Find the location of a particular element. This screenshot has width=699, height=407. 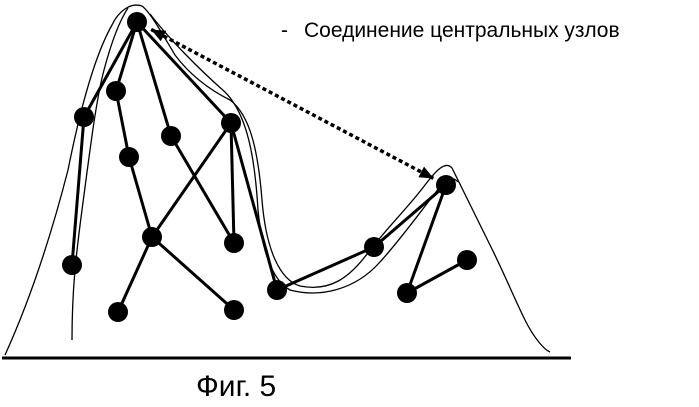

node-n2 is located at coordinates (116, 91).